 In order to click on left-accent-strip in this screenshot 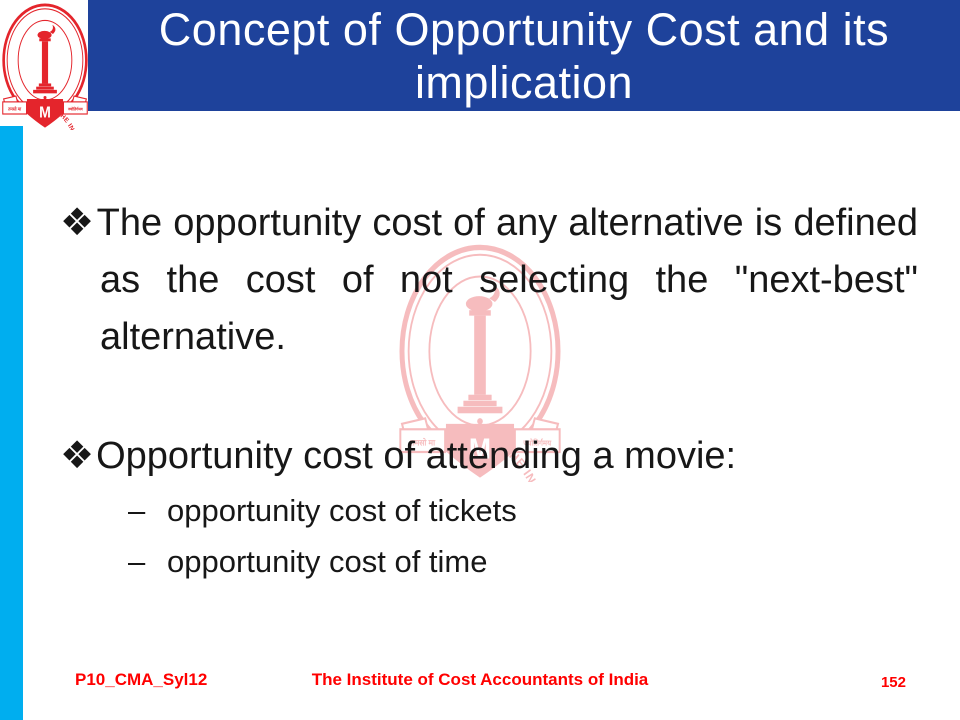, I will do `click(11, 423)`.